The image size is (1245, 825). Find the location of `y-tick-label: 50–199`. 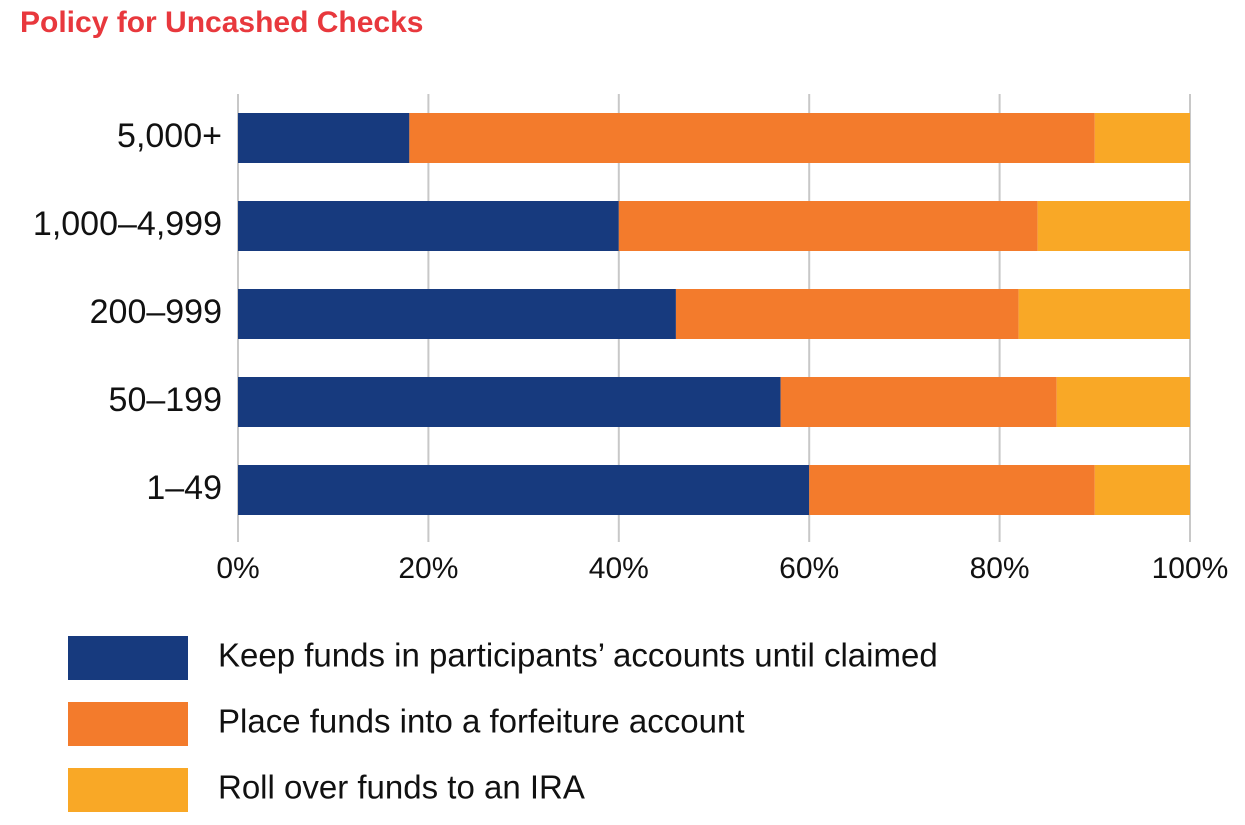

y-tick-label: 50–199 is located at coordinates (165, 400).